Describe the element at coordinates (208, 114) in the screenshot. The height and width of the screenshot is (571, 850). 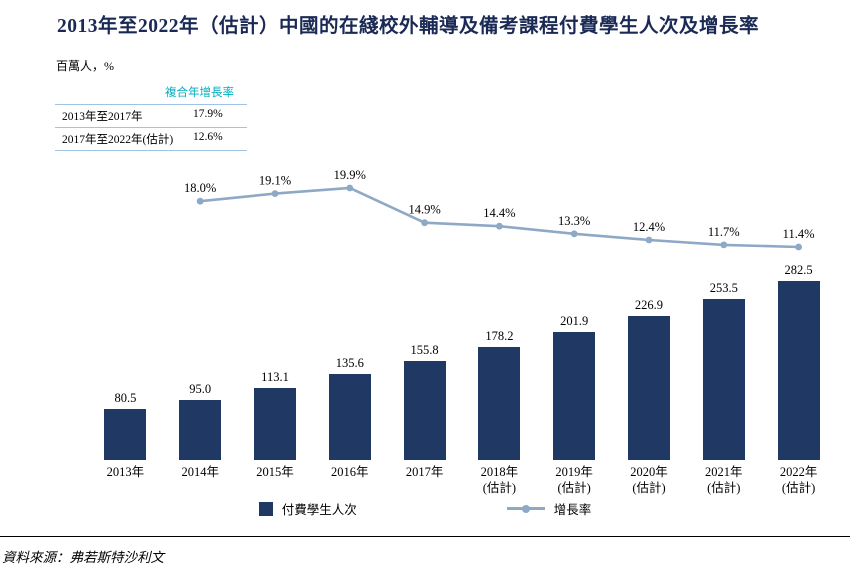
I see `cagr-row-value: 17.9%` at that location.